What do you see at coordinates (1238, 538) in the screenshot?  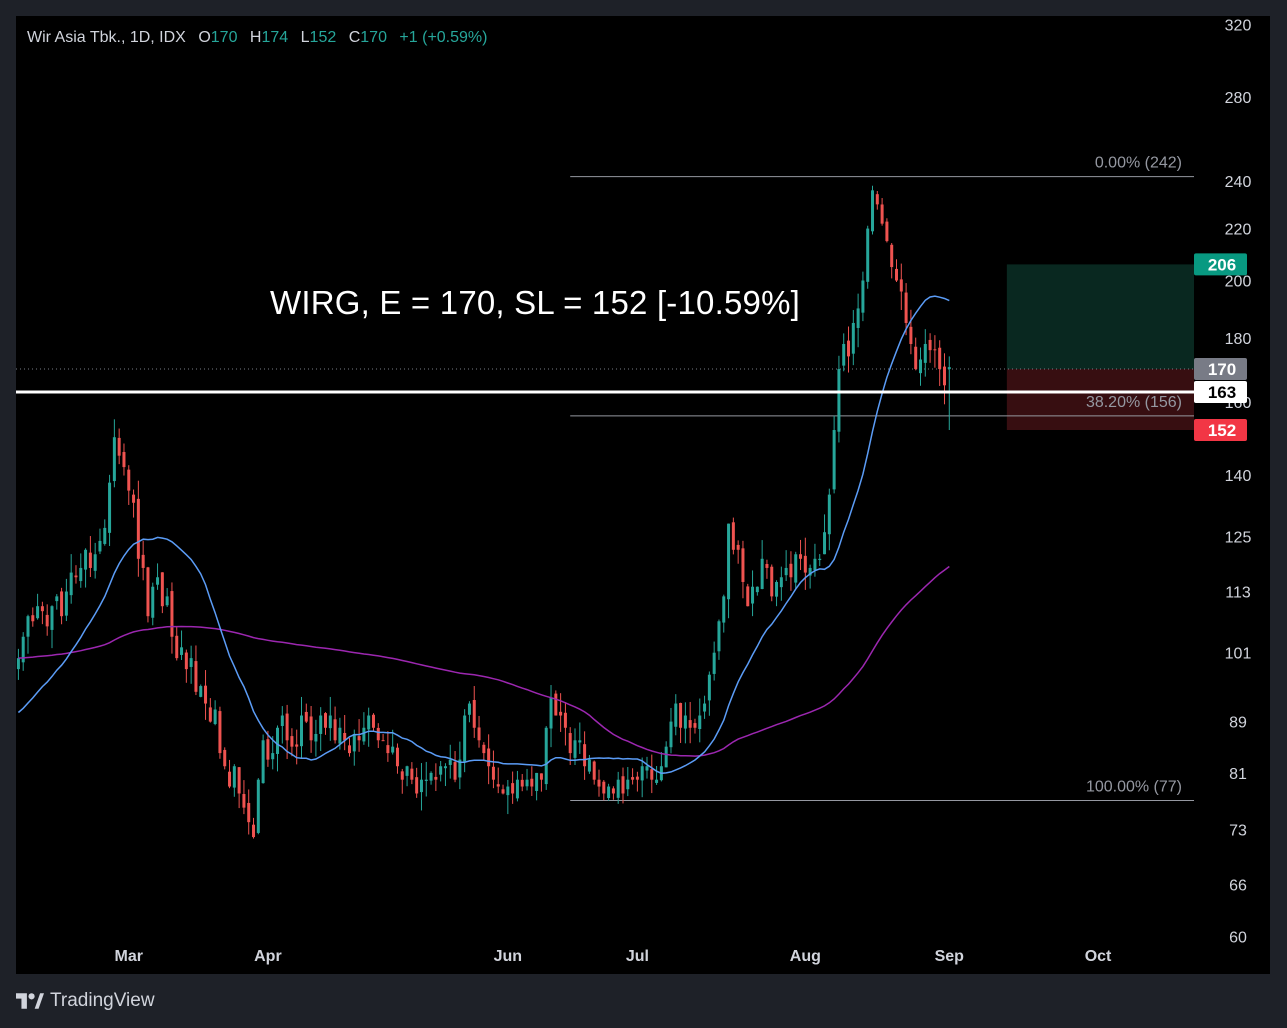 I see `y-tick-label: 125` at bounding box center [1238, 538].